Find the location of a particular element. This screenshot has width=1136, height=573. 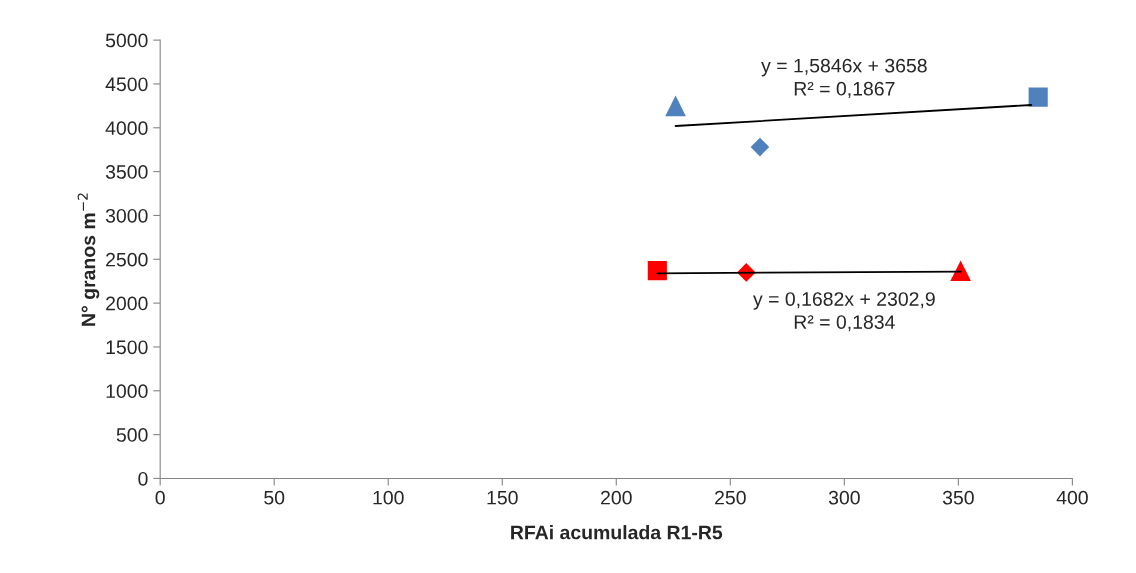

y-tick-label: 1500 is located at coordinates (127, 347).